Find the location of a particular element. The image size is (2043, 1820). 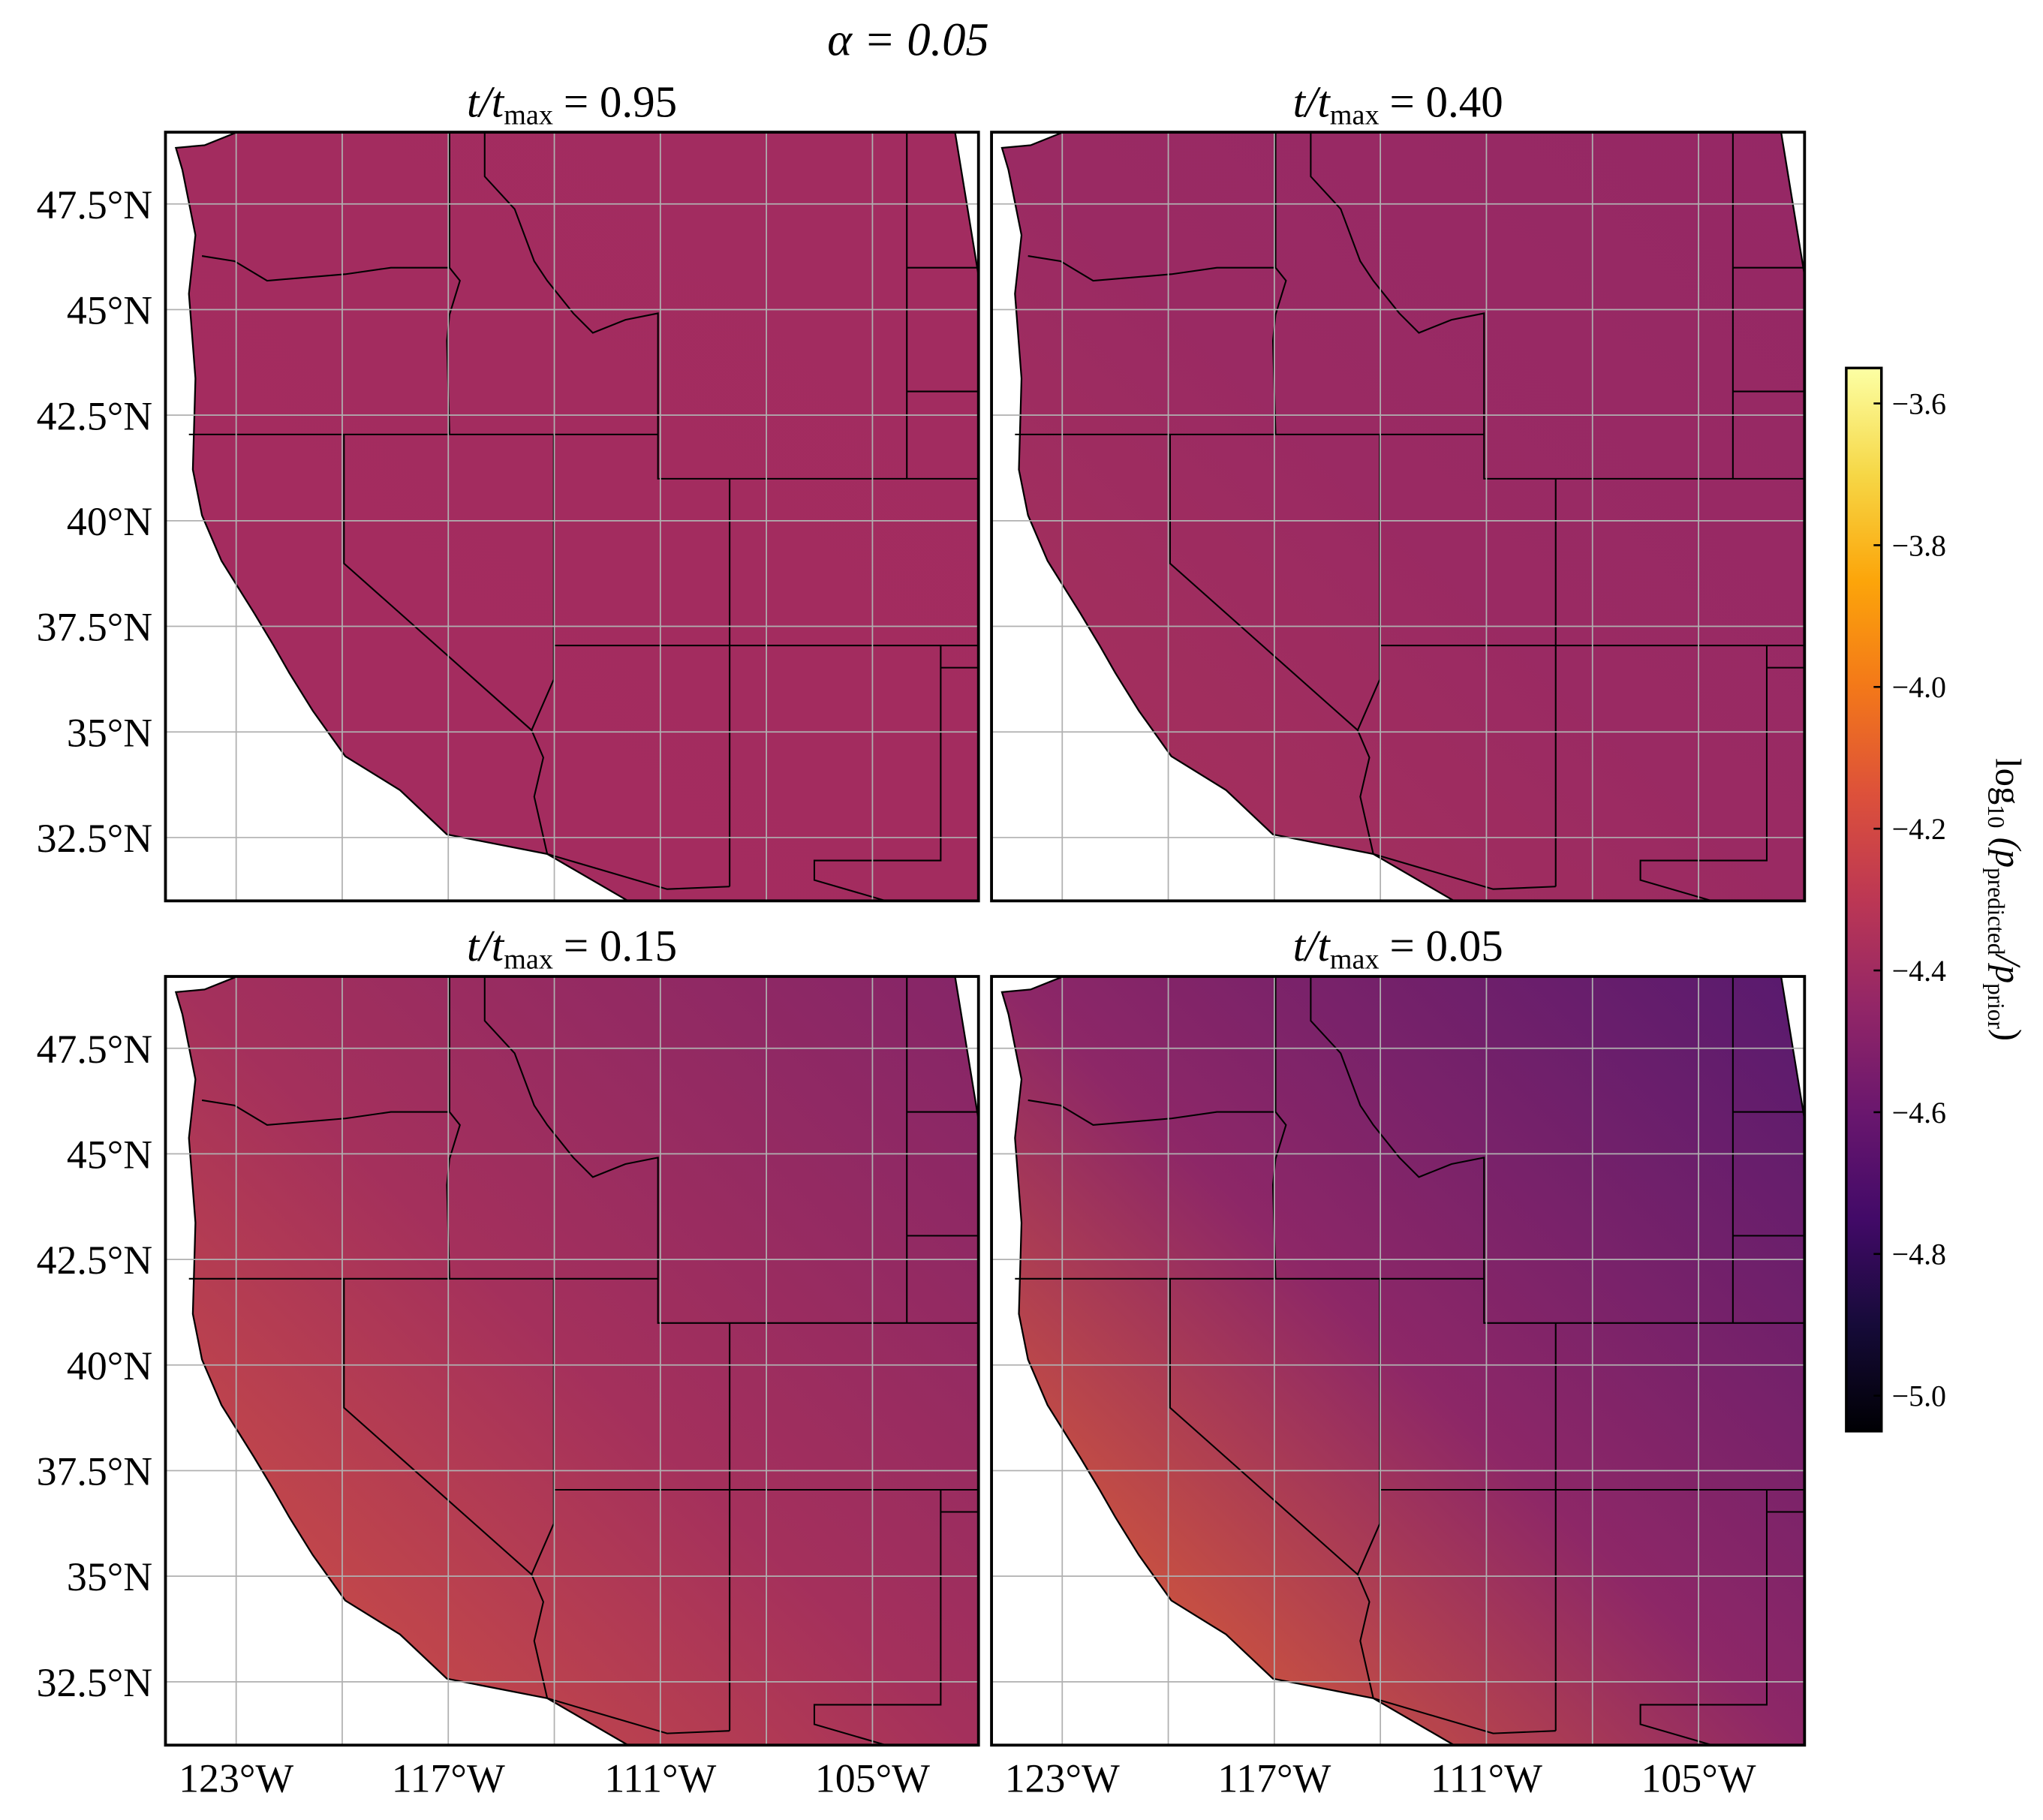

label-part: predicted is located at coordinates (1996, 911).